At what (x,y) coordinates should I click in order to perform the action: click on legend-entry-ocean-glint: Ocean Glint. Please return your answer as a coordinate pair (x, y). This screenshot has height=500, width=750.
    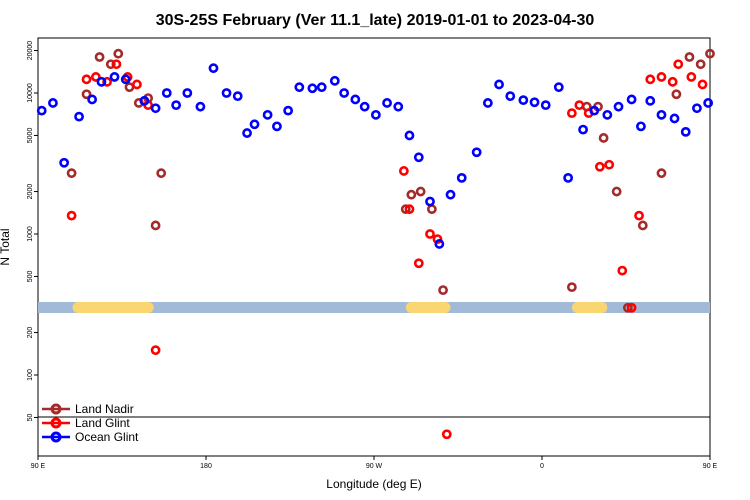
    Looking at the image, I should click on (90, 437).